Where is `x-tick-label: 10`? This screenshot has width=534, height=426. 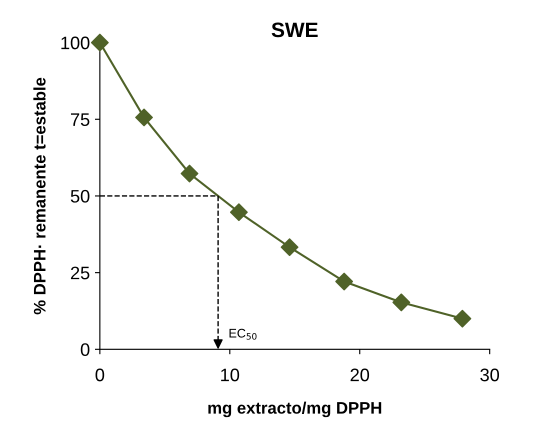
x-tick-label: 10 is located at coordinates (230, 375).